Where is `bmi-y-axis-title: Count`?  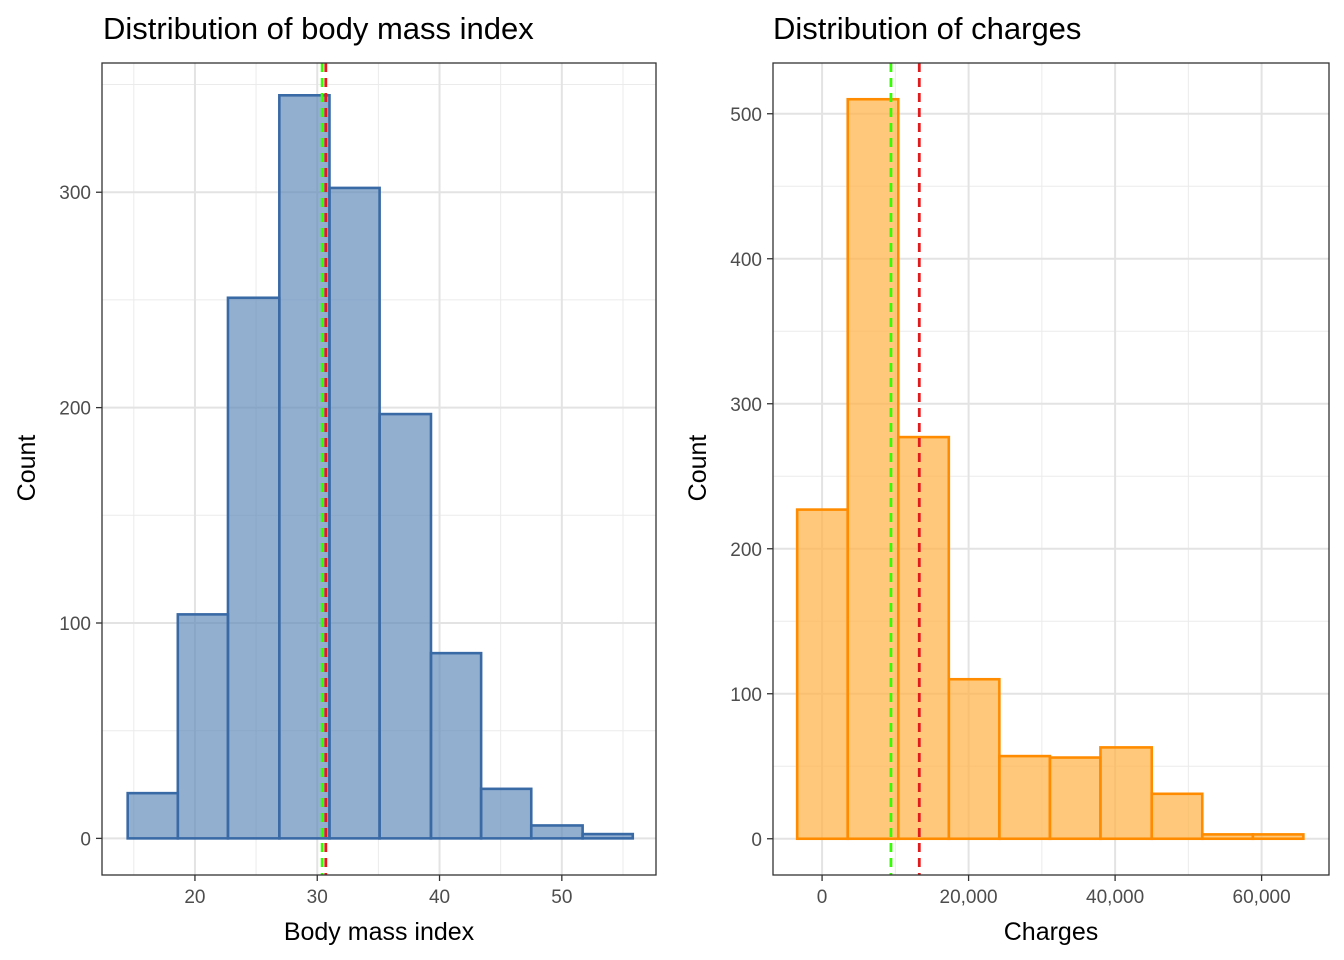 bmi-y-axis-title: Count is located at coordinates (27, 468).